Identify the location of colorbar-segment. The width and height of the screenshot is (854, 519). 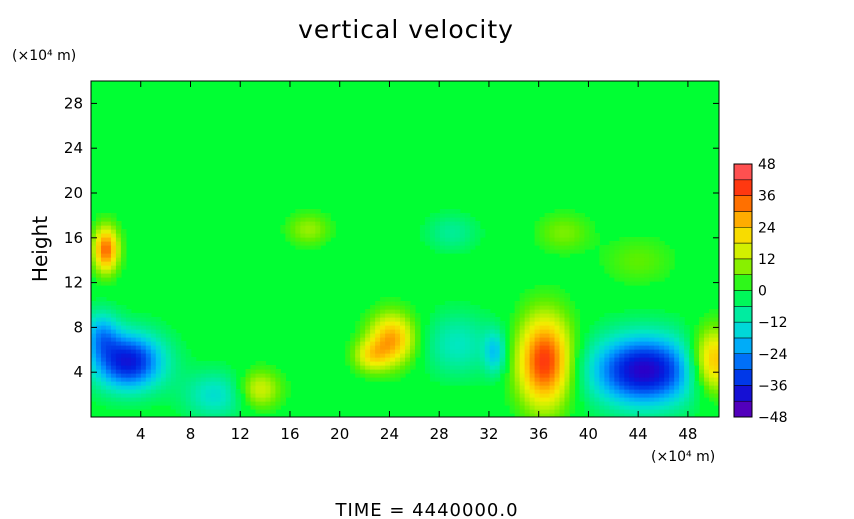
(743, 251).